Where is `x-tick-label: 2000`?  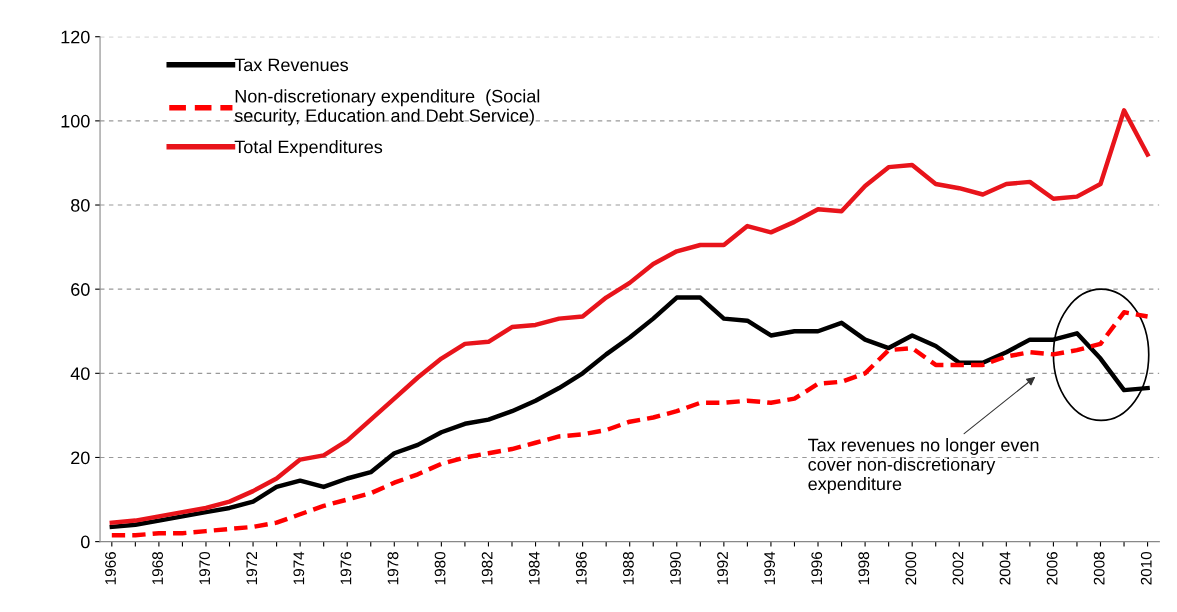 x-tick-label: 2000 is located at coordinates (911, 568).